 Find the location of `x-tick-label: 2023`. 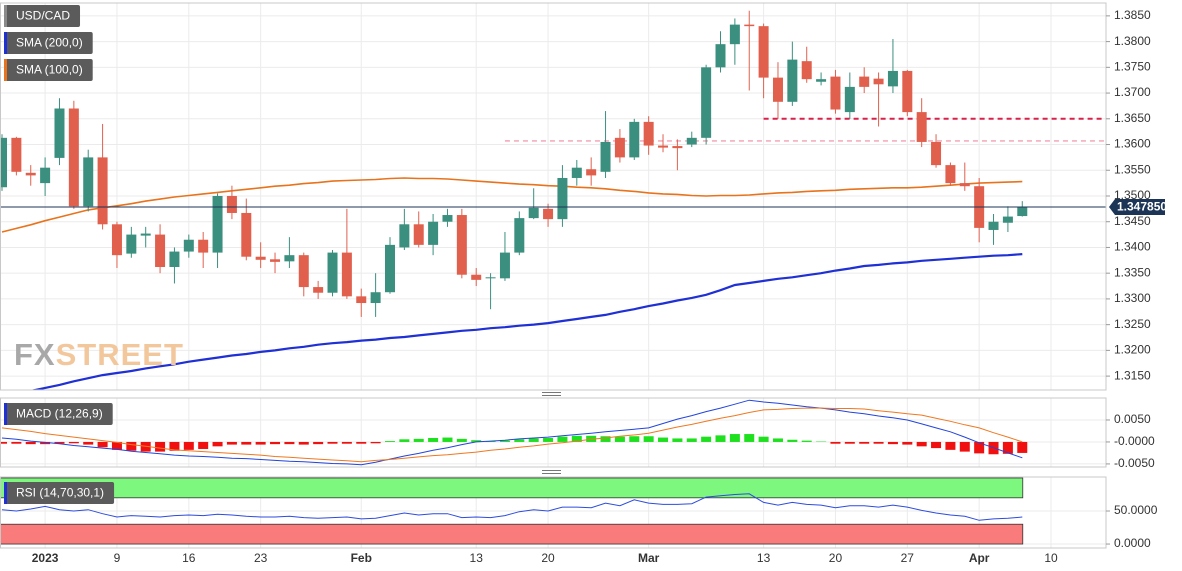

x-tick-label: 2023 is located at coordinates (45, 558).